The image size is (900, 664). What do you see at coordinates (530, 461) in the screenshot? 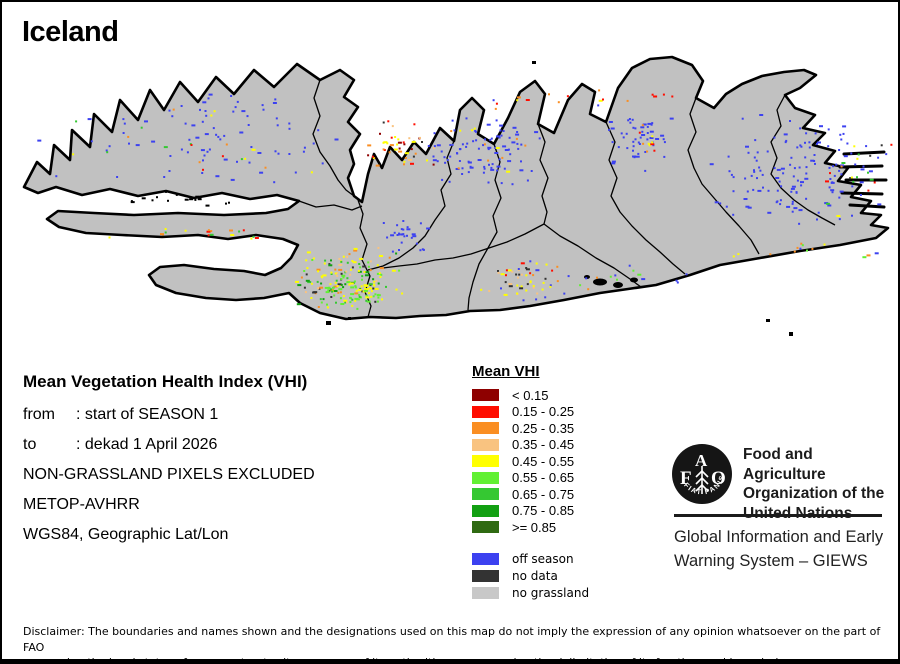
I see `legend-row: 0.45 - 0.55` at bounding box center [530, 461].